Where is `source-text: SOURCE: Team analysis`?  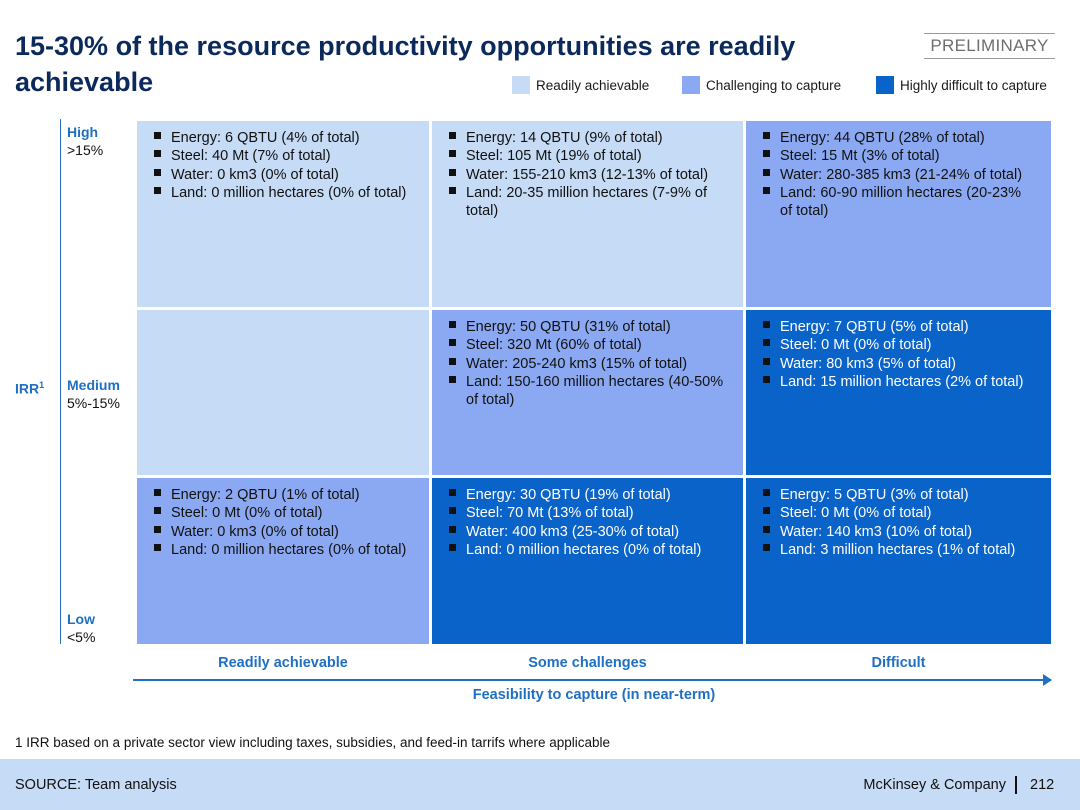 source-text: SOURCE: Team analysis is located at coordinates (96, 785).